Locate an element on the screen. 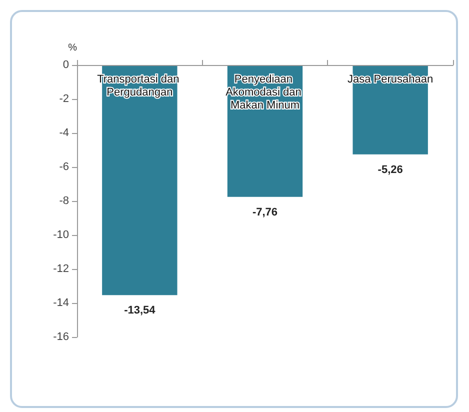 The image size is (469, 412). y-tick-label: -8 is located at coordinates (64, 201).